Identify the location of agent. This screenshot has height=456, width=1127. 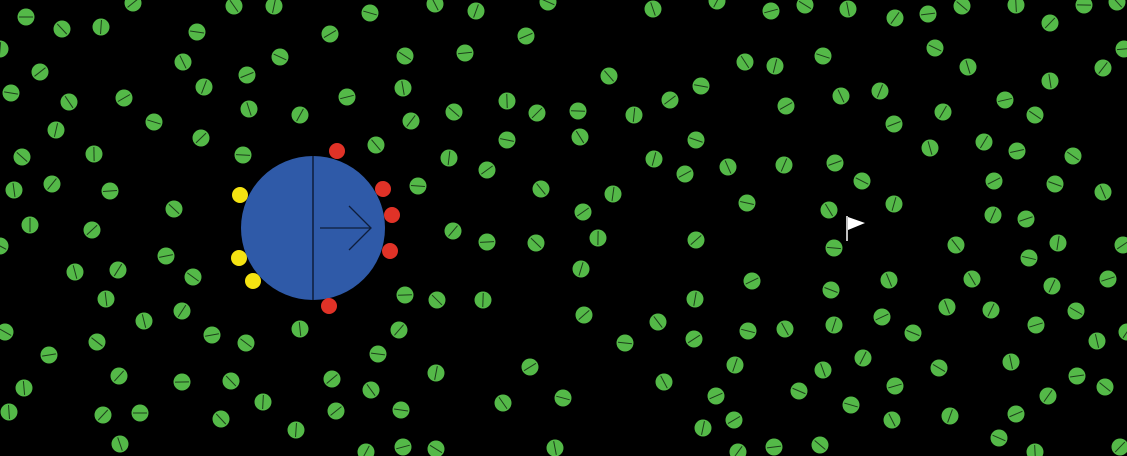
(315, 228).